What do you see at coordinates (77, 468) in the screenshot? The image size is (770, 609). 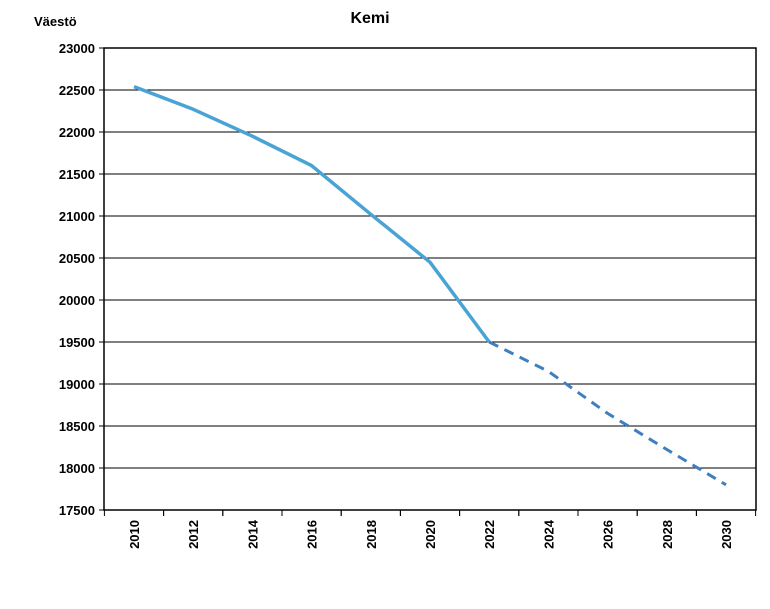 I see `y-tick-label: 18000` at bounding box center [77, 468].